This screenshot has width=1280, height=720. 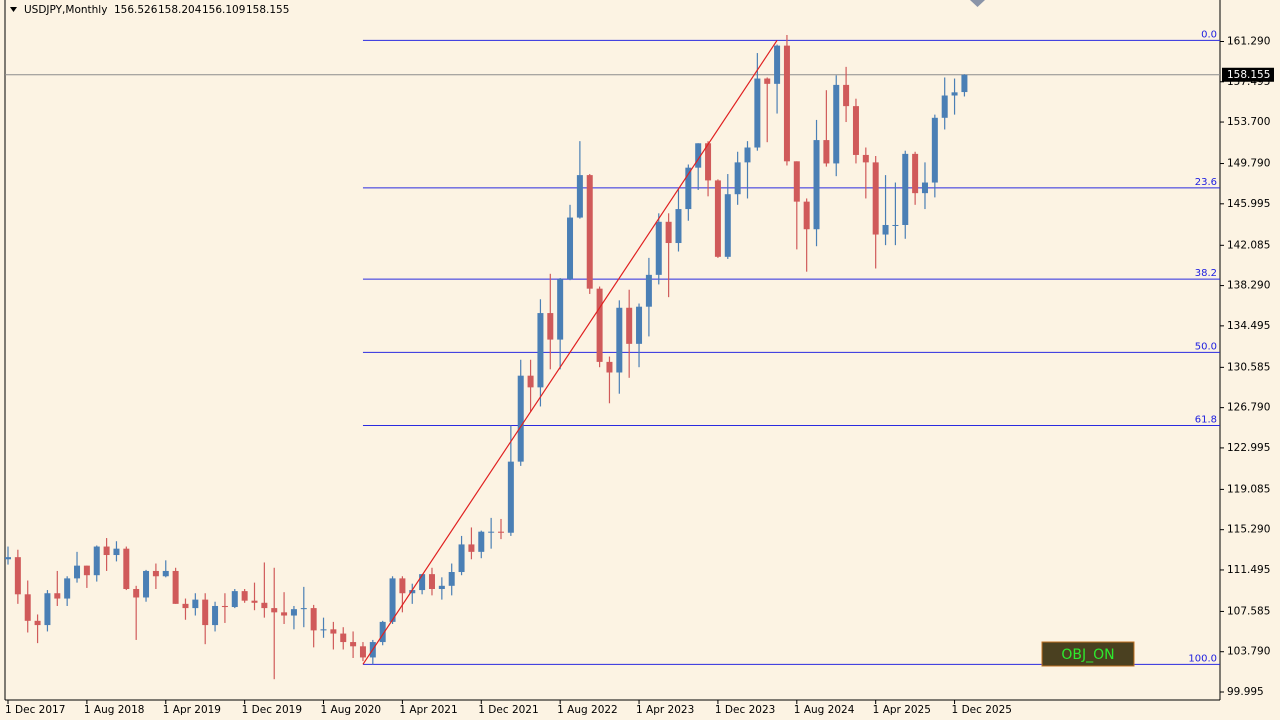 I want to click on obj-on-button, so click(x=1088, y=654).